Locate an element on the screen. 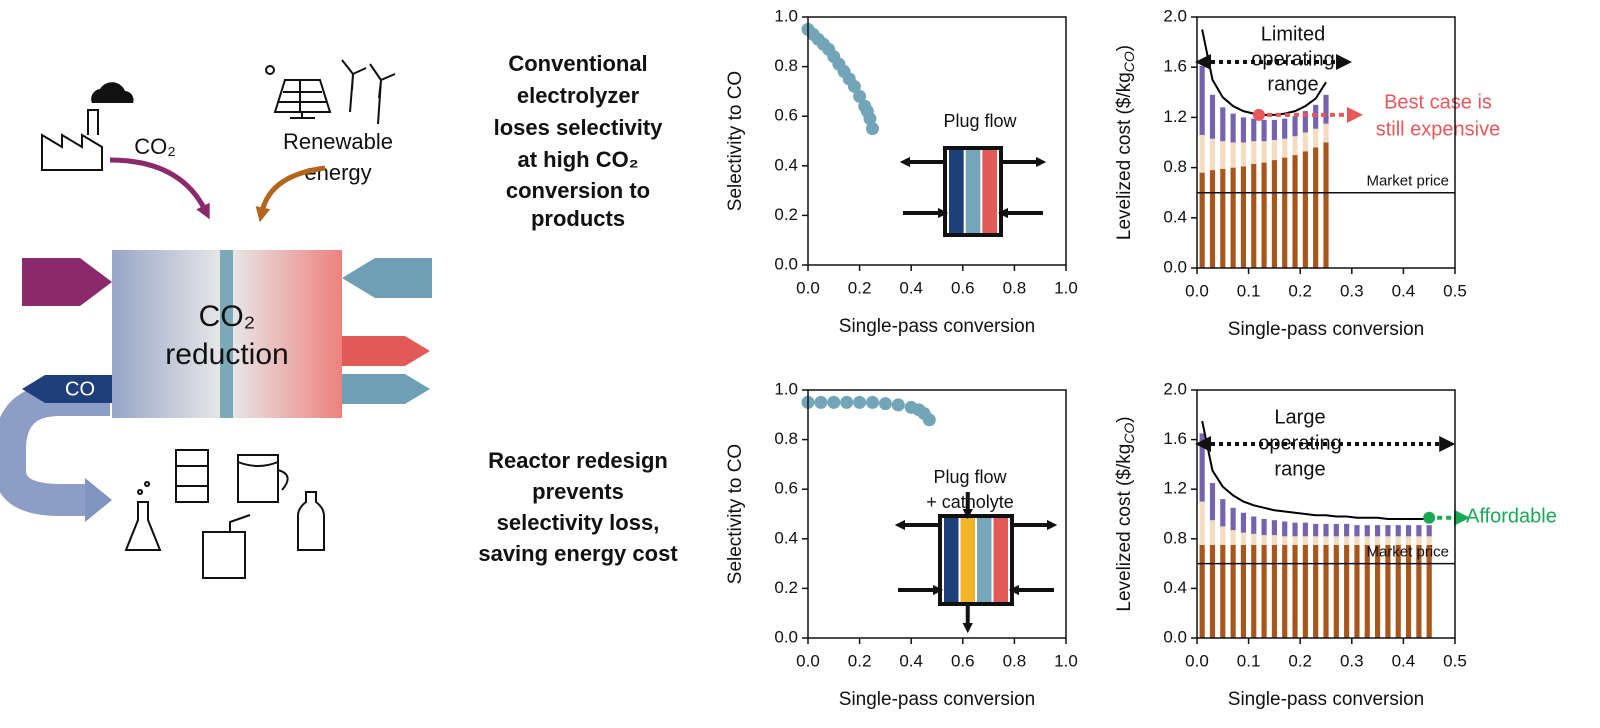  y-tick-label: 0.4 is located at coordinates (786, 164).